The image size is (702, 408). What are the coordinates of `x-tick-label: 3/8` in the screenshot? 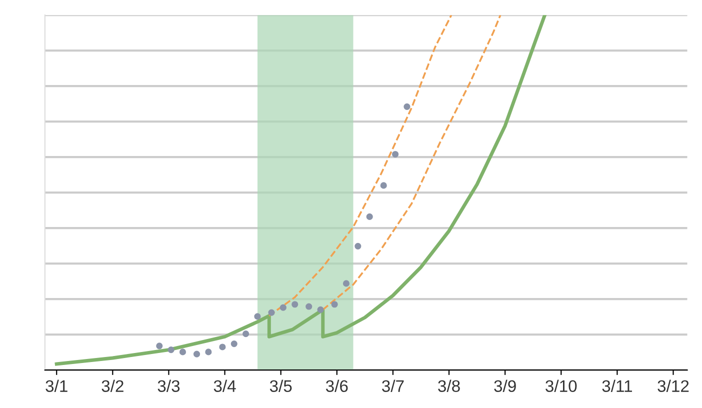 It's located at (449, 386).